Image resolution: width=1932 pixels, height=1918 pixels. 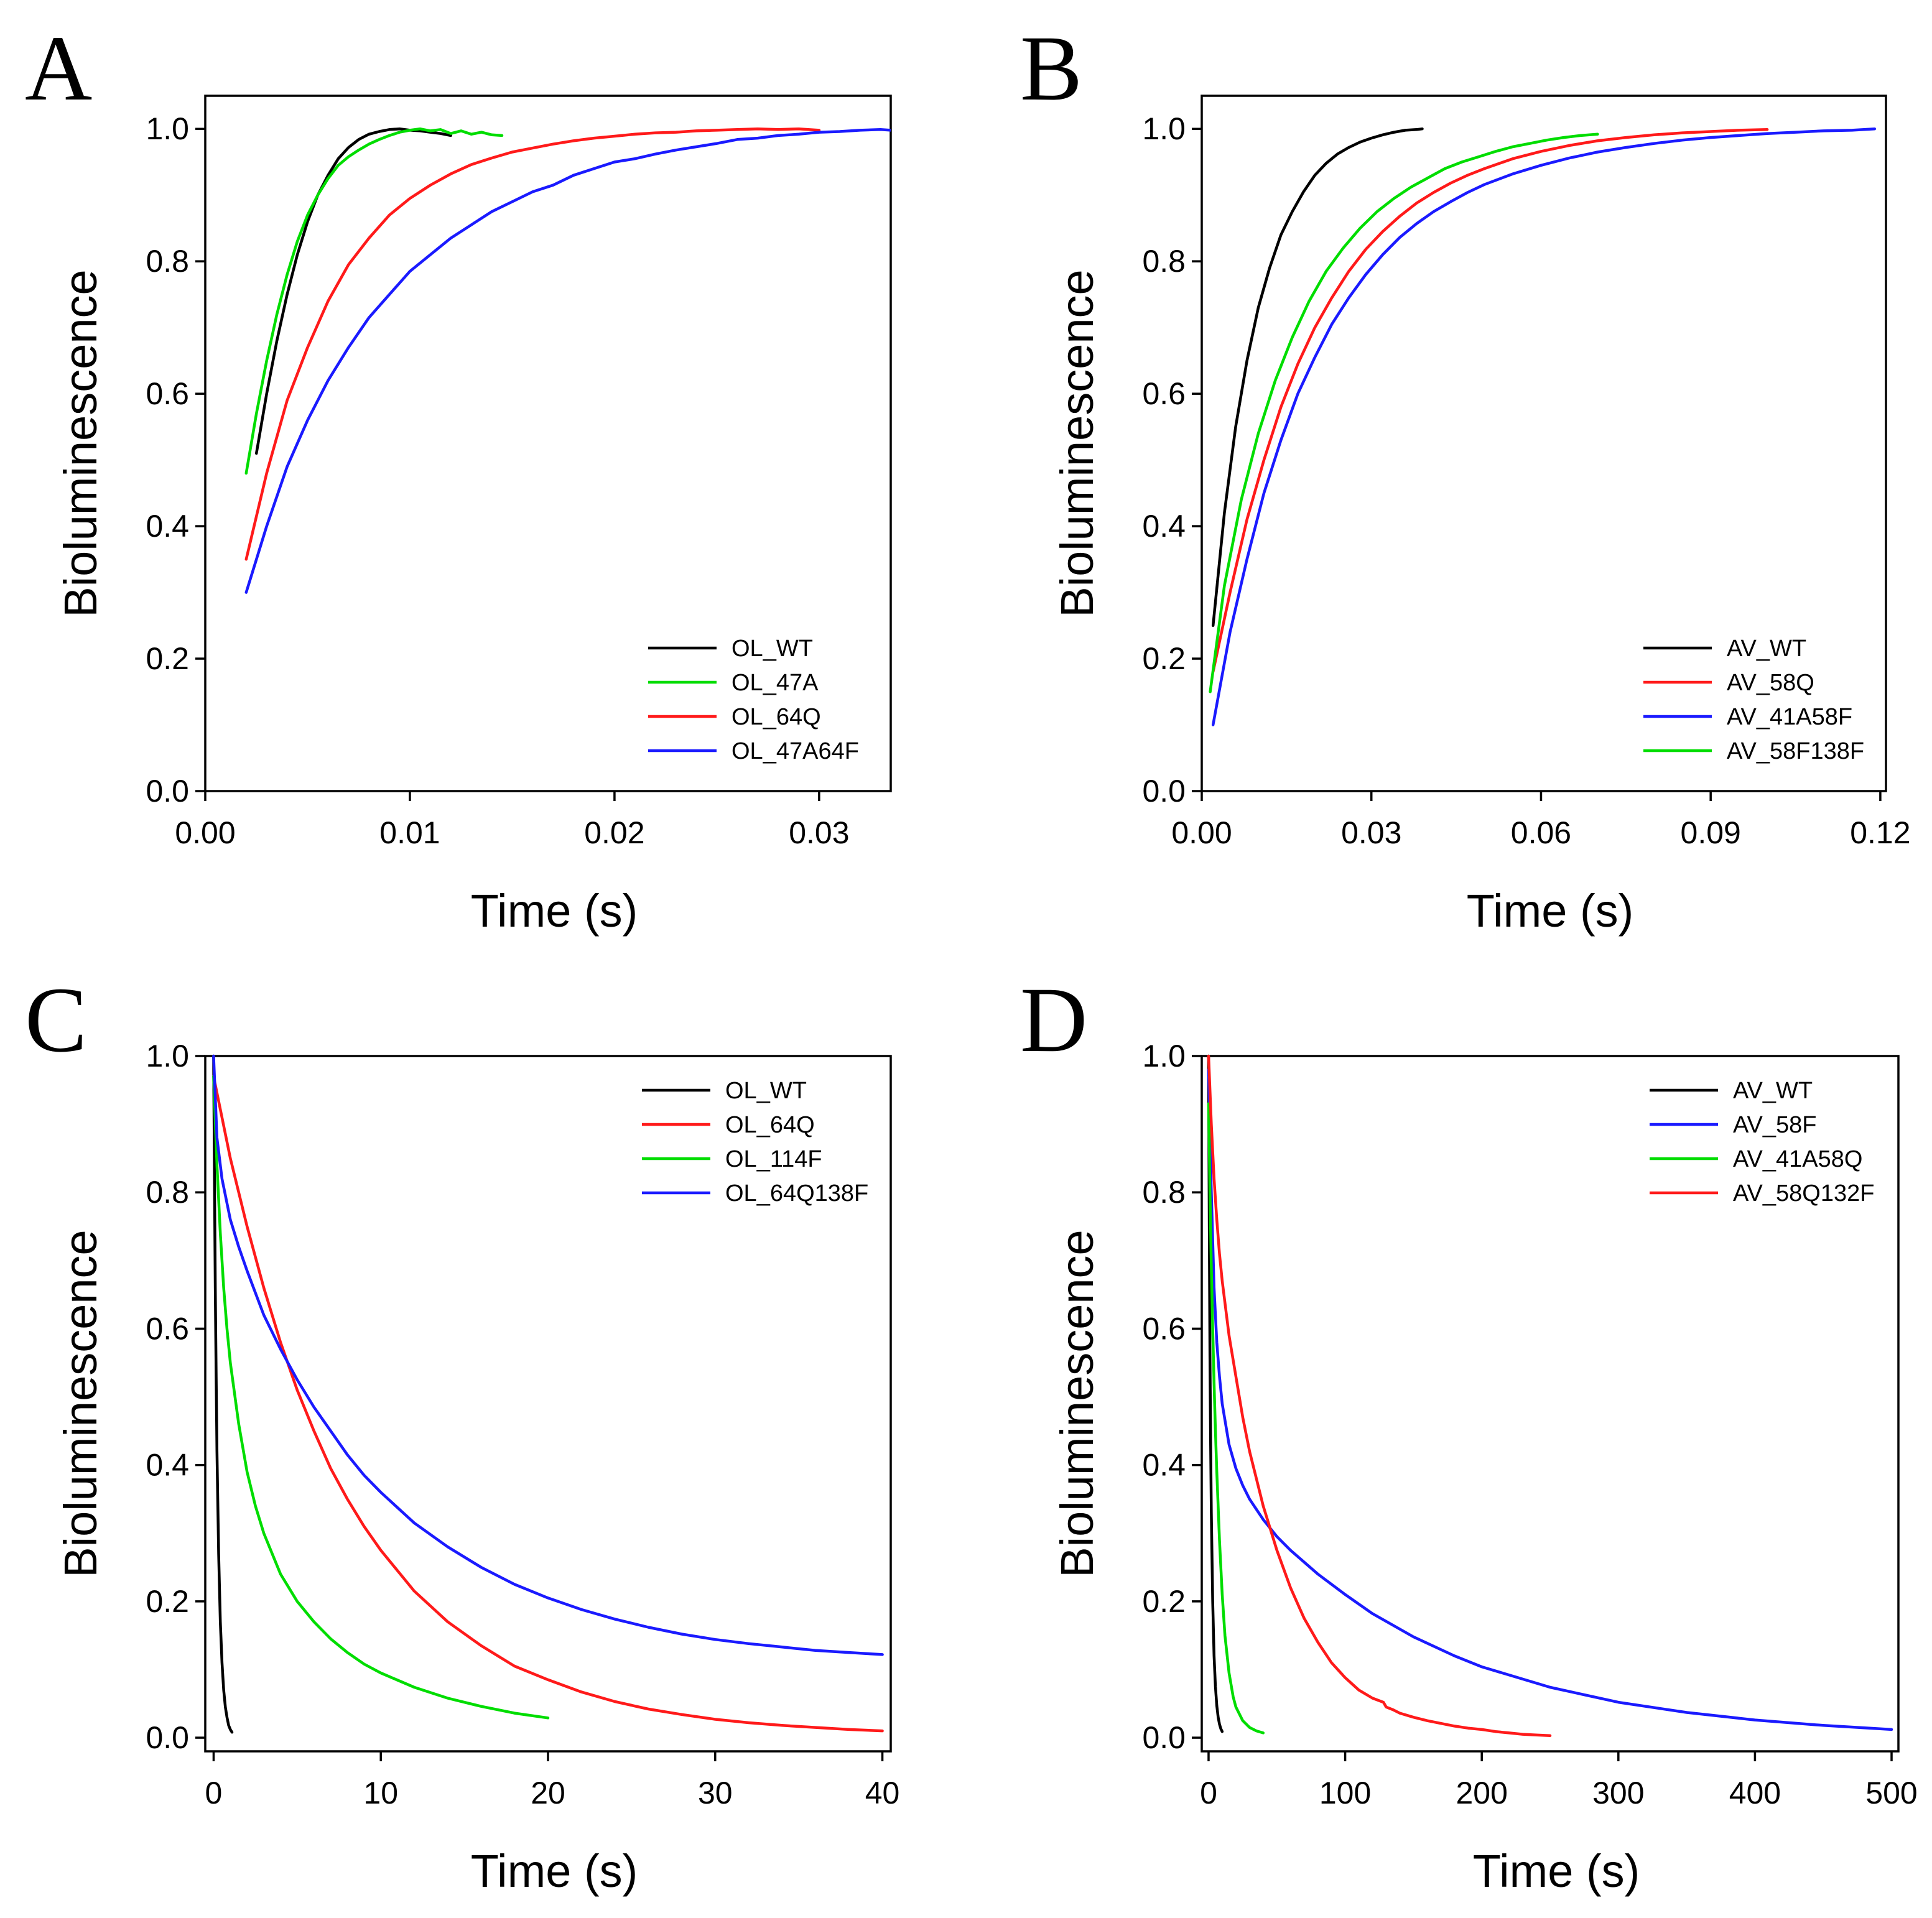 I want to click on x-tick-label: 10, so click(x=380, y=1793).